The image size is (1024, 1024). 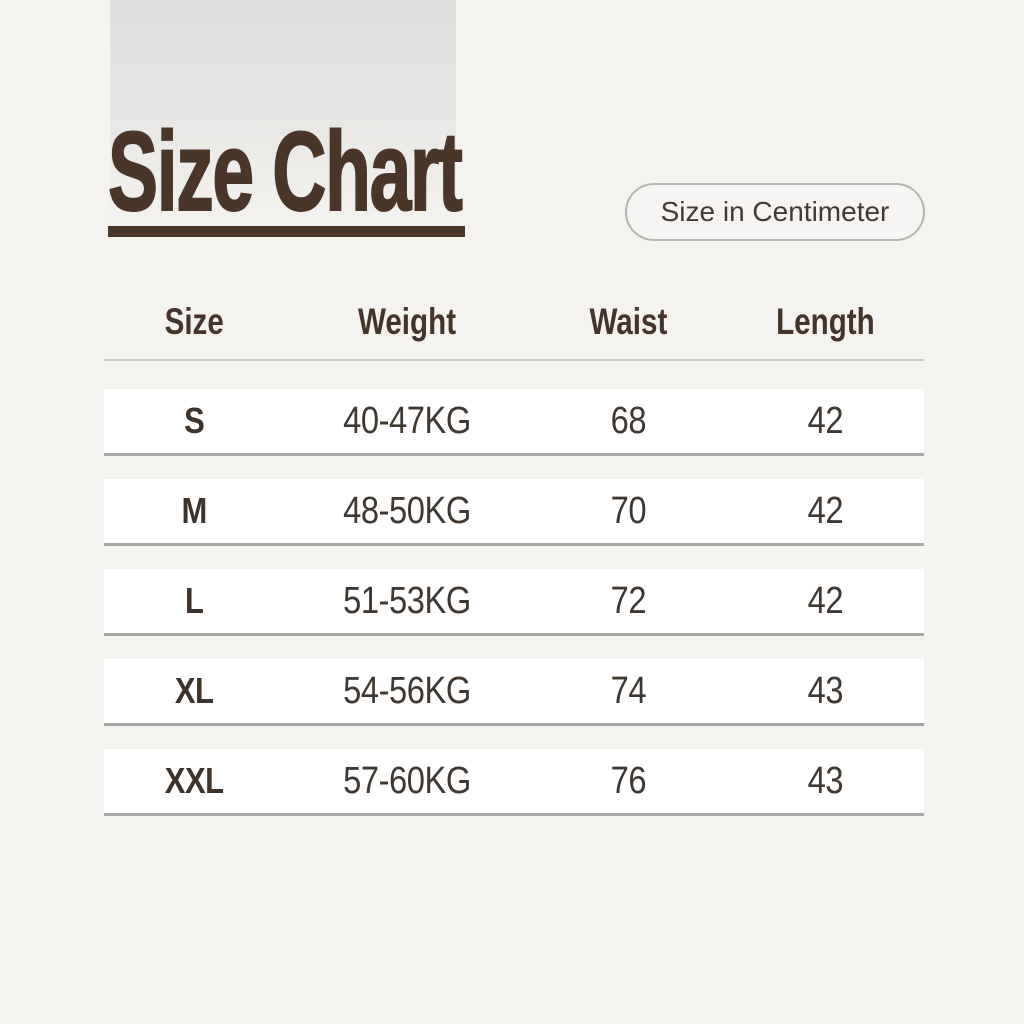 I want to click on column-header-weight: Weight, so click(x=407, y=321).